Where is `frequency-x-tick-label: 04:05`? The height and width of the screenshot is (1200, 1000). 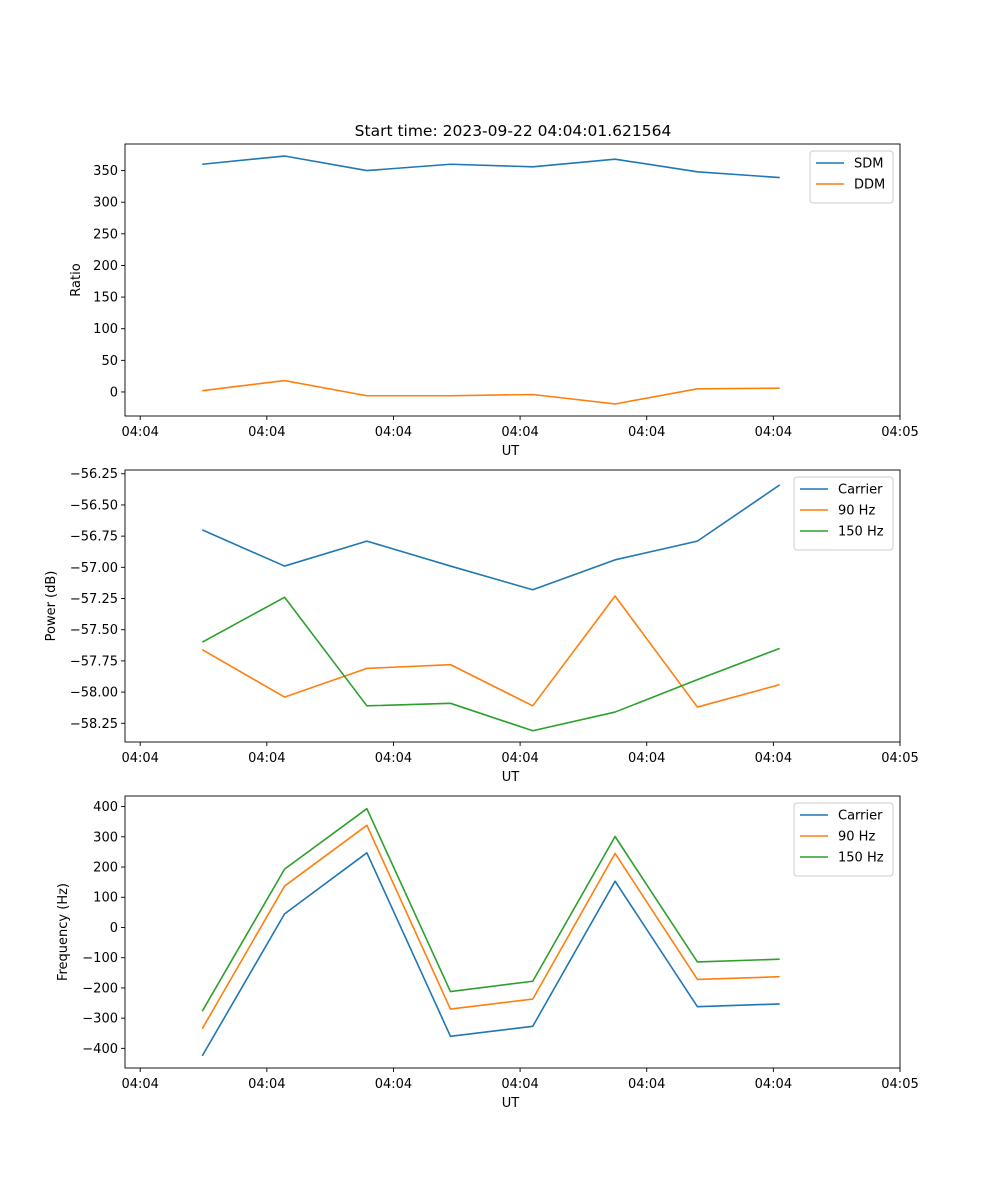
frequency-x-tick-label: 04:05 is located at coordinates (899, 1084).